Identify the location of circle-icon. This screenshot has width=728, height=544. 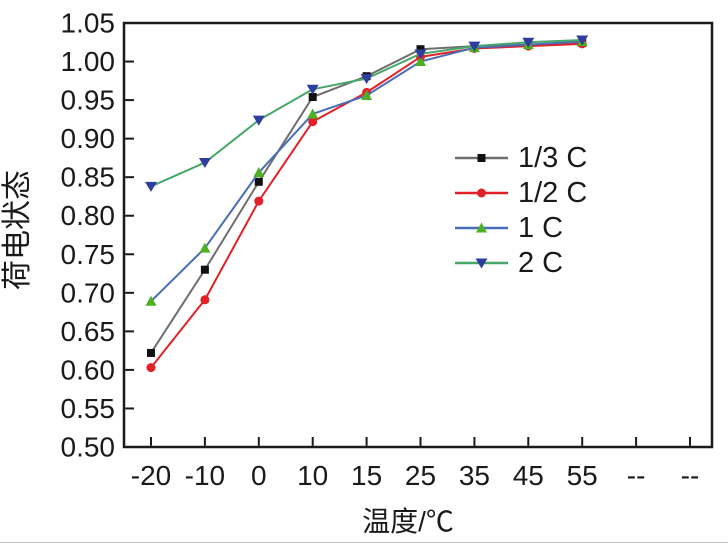
(481, 193).